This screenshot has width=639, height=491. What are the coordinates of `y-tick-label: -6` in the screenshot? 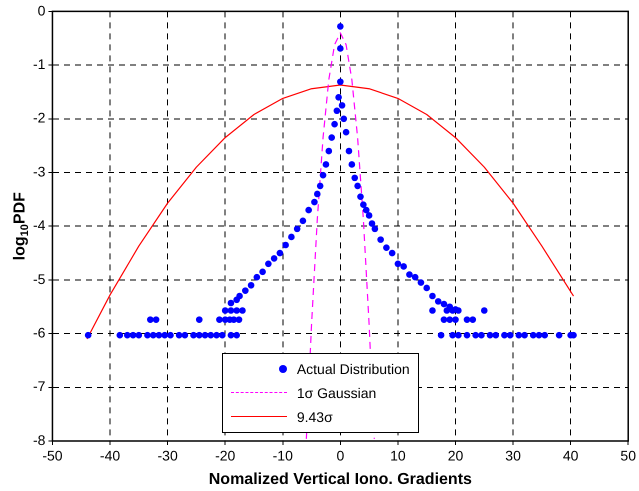 It's located at (39, 332).